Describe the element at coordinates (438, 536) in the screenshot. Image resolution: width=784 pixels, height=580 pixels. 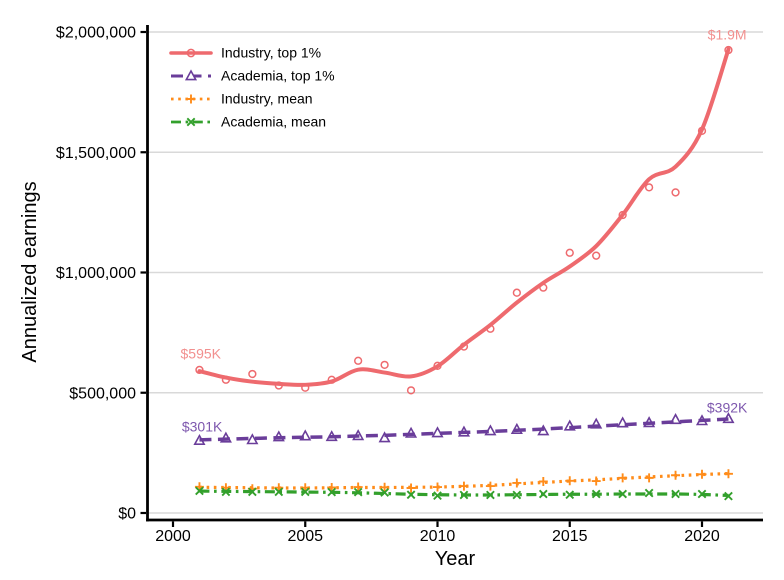
I see `x-tick-label: 2010` at that location.